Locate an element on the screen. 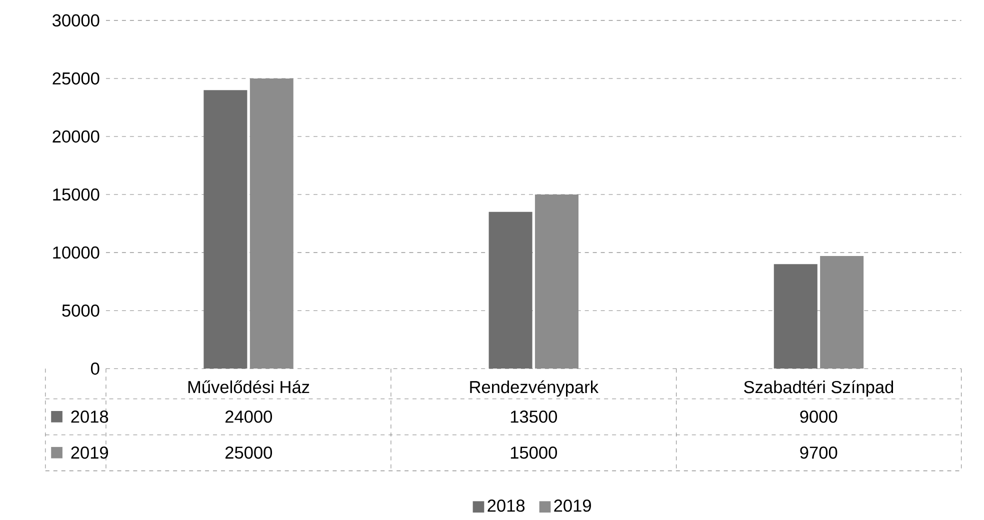  legend-label: 2018 is located at coordinates (89, 416).